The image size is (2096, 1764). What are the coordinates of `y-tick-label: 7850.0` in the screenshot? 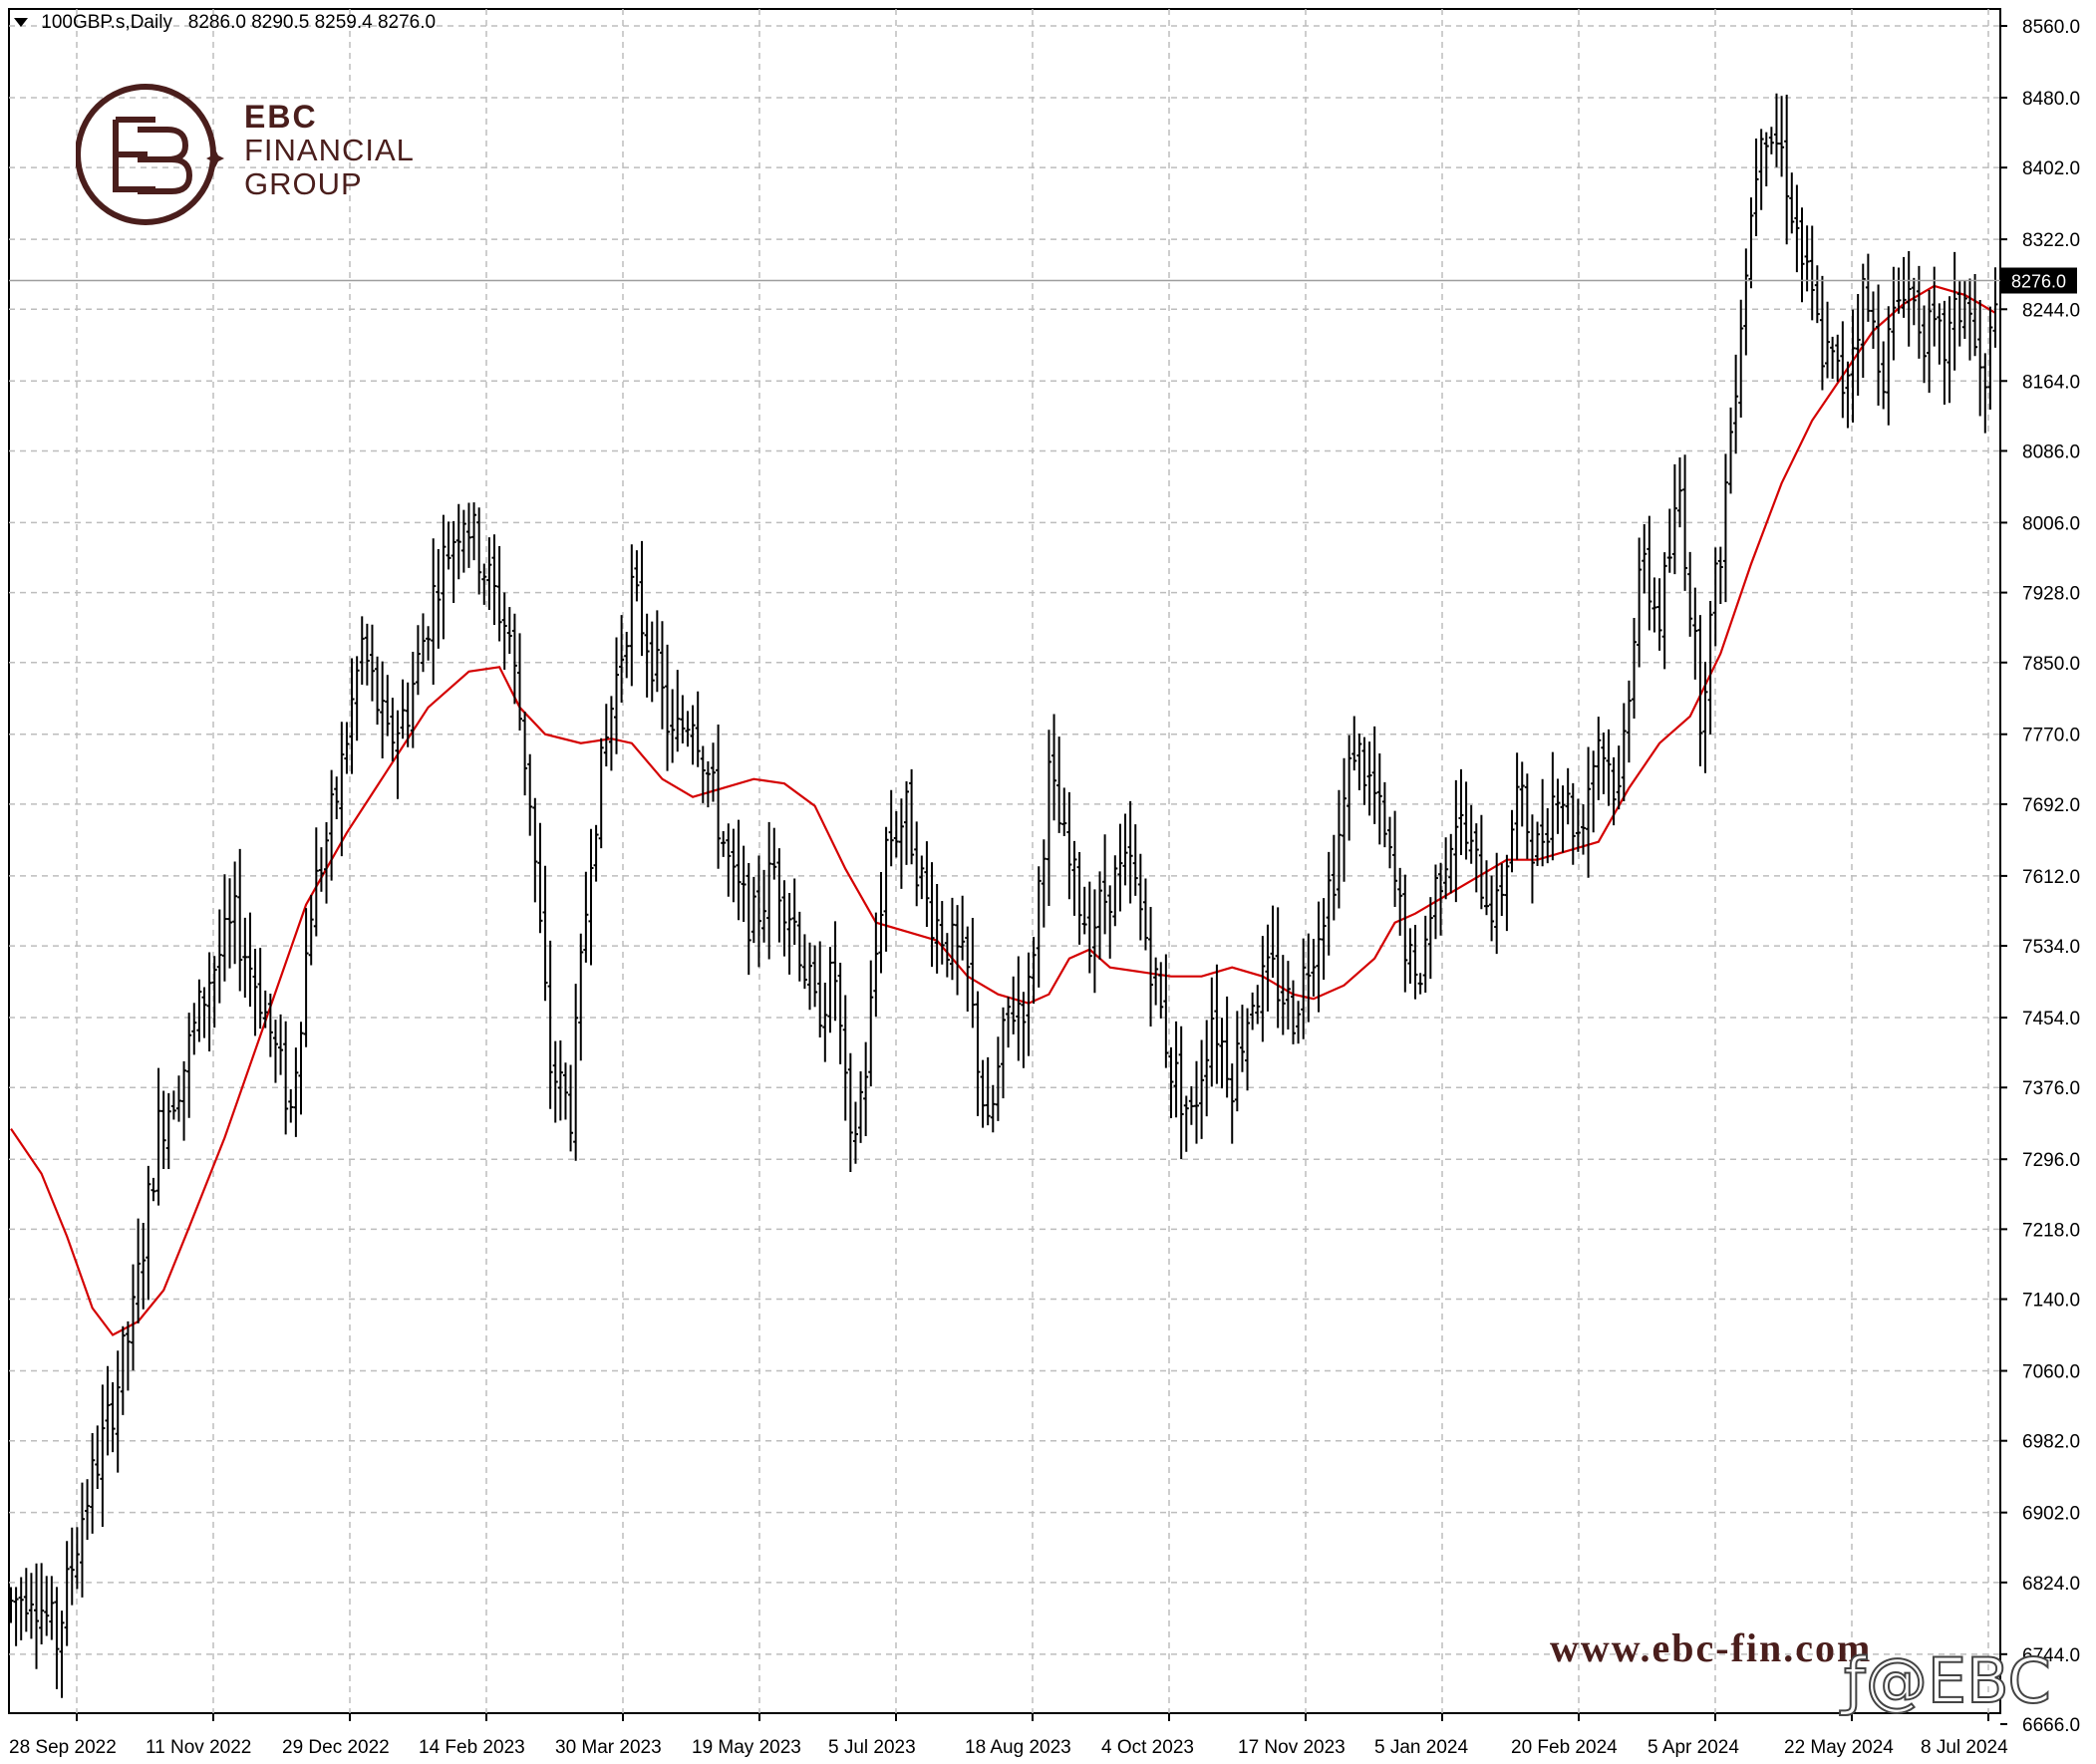 It's located at (2051, 664).